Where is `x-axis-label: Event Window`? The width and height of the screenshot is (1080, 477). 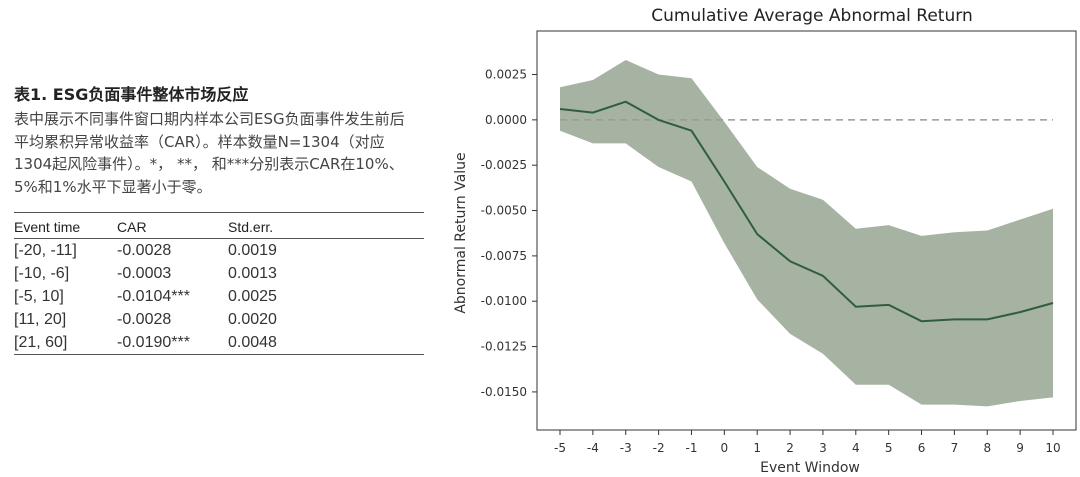 x-axis-label: Event Window is located at coordinates (810, 468).